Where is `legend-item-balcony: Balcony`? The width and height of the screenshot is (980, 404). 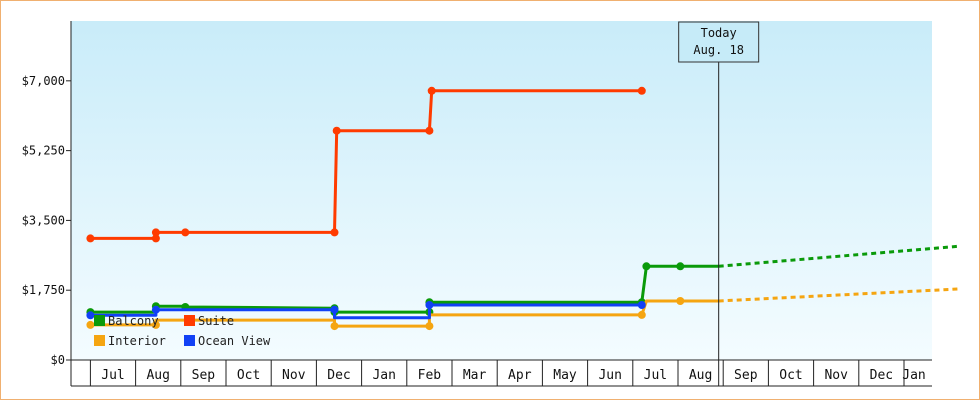
legend-item-balcony: Balcony is located at coordinates (126, 321).